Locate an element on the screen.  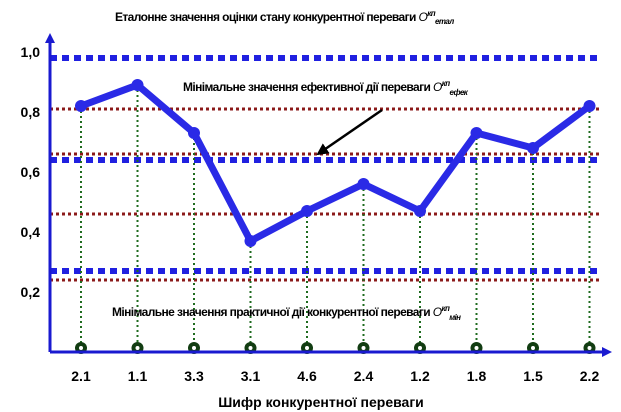
x-tick-label: 2.2 is located at coordinates (590, 376).